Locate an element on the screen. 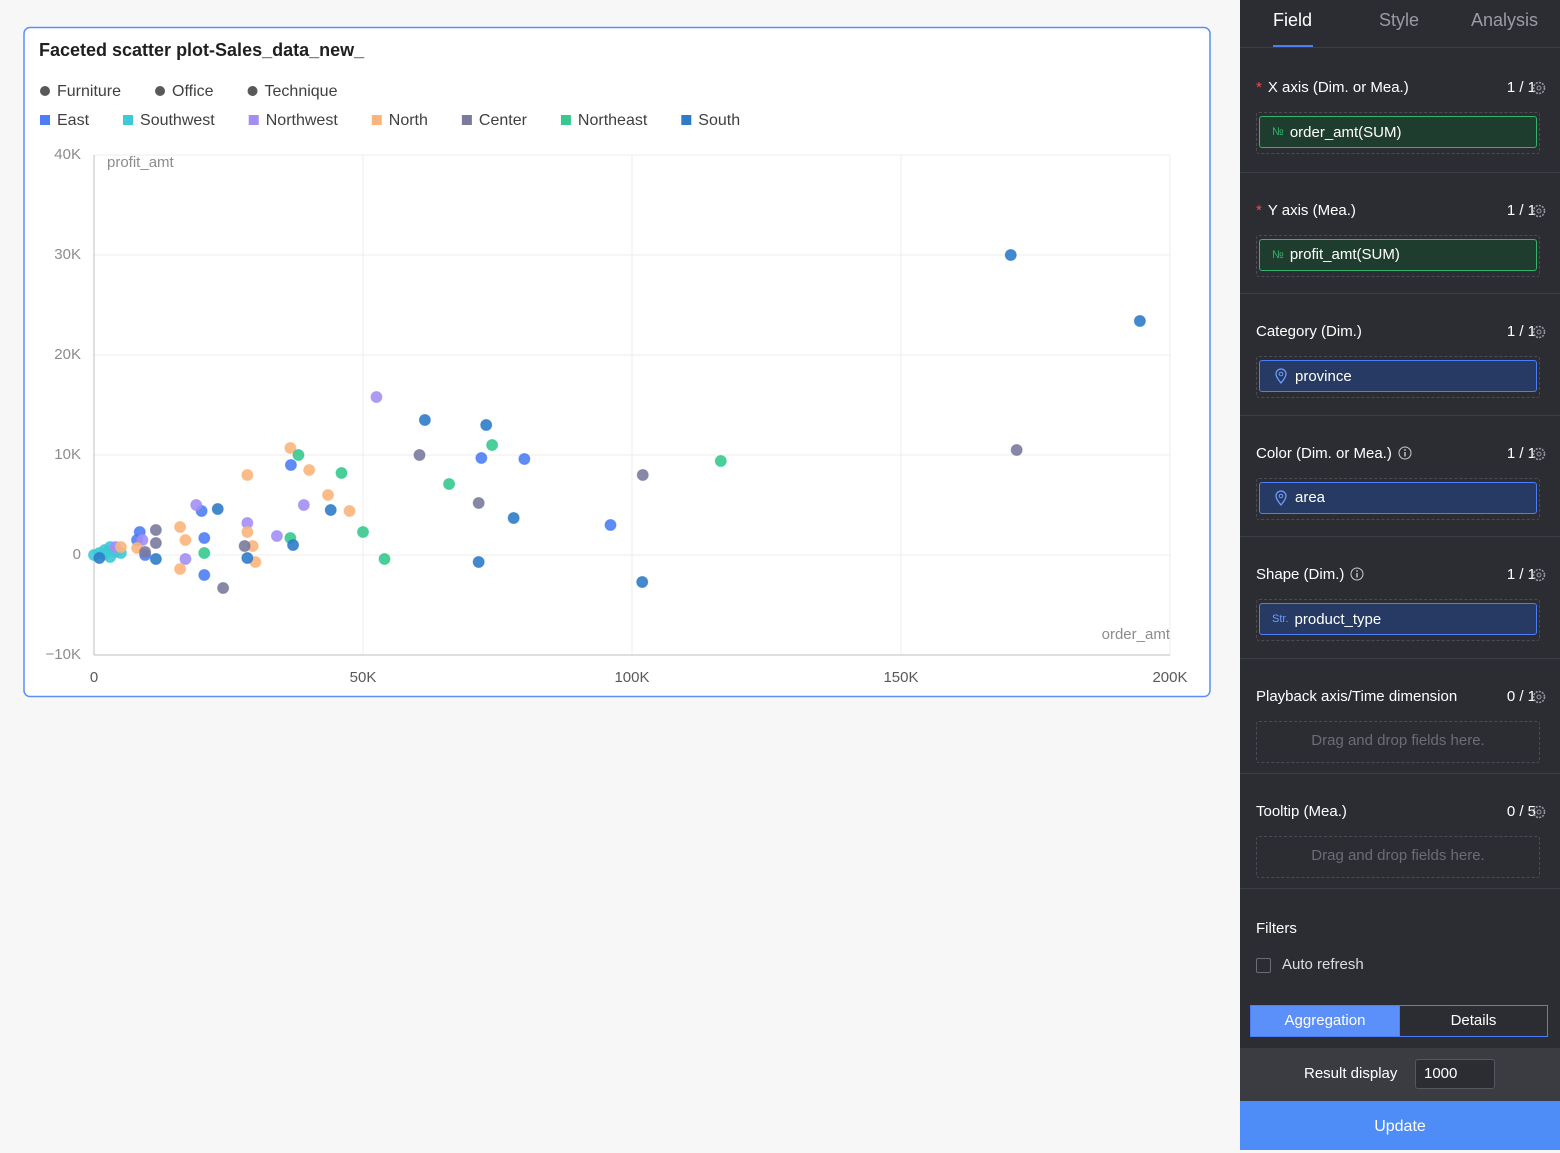 The width and height of the screenshot is (1560, 1153). section-label: Color (Dim. or Mea.) is located at coordinates (1334, 453).